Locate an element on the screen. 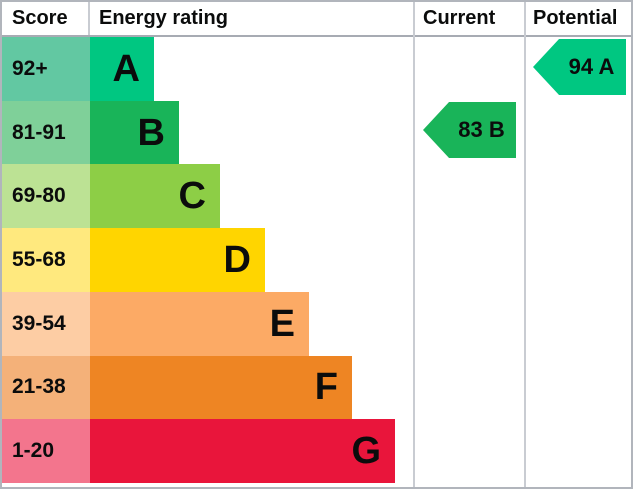 This screenshot has height=489, width=633. rating-letter-g: G is located at coordinates (366, 451).